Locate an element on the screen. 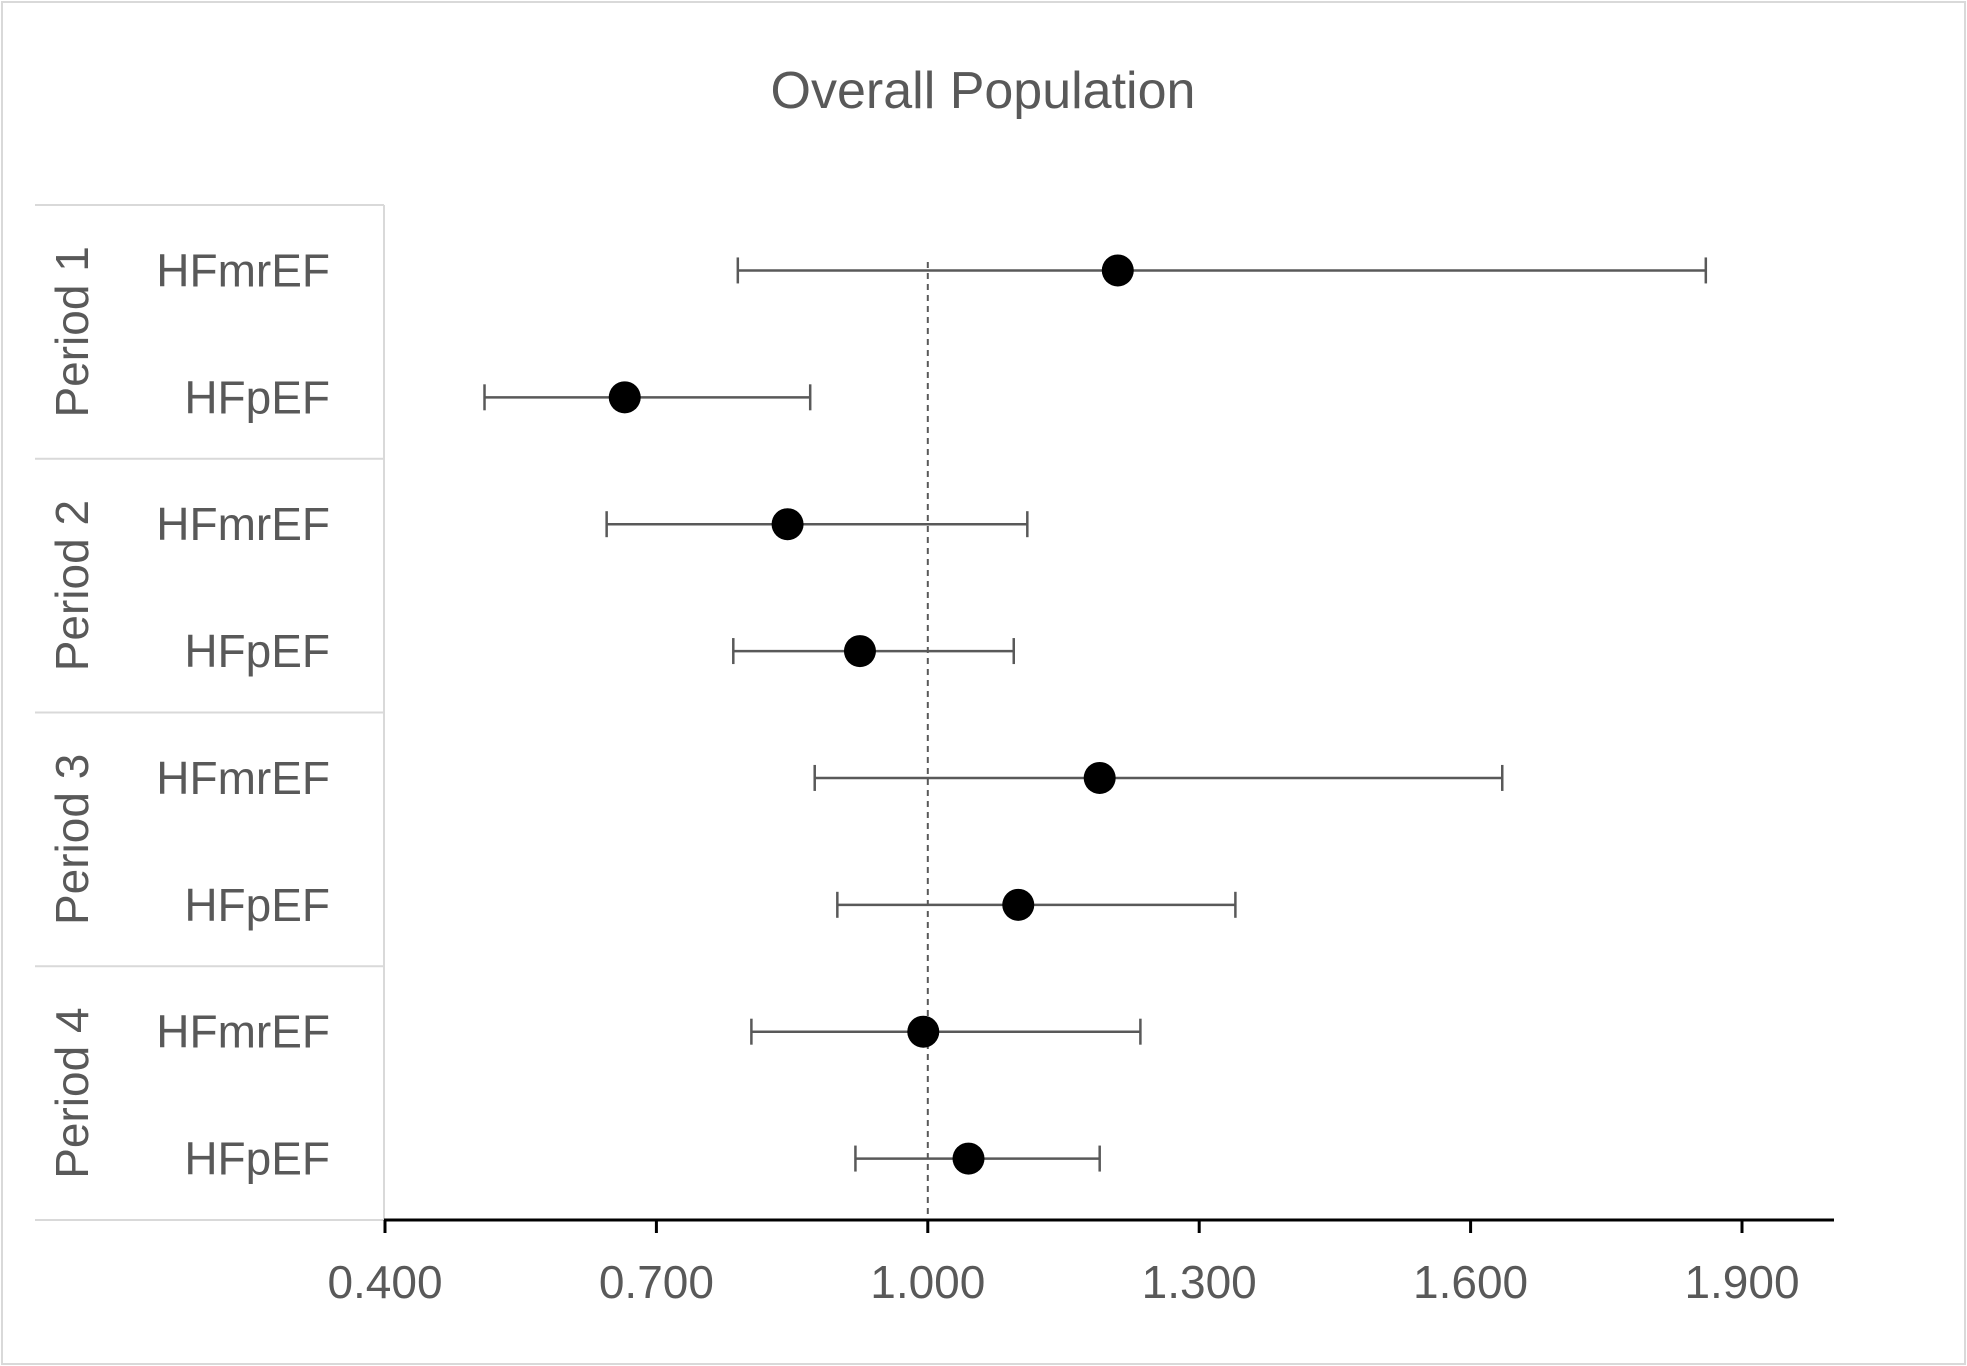 This screenshot has height=1366, width=1967. x-tick-label: 1.300 is located at coordinates (1199, 1282).